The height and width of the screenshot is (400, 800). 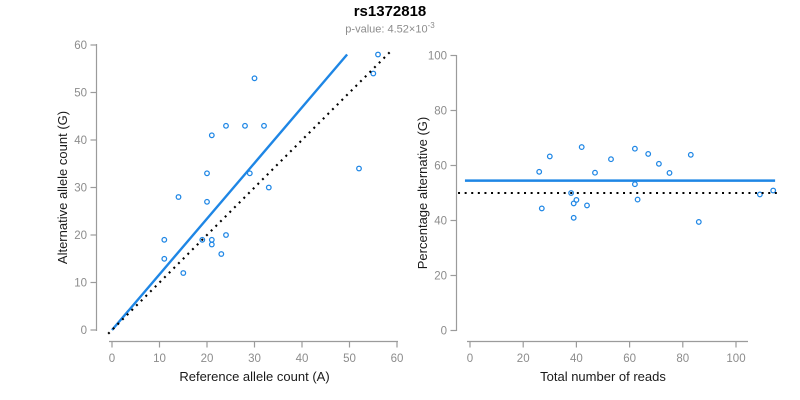 What do you see at coordinates (207, 359) in the screenshot?
I see `left-x-tick-label: 20` at bounding box center [207, 359].